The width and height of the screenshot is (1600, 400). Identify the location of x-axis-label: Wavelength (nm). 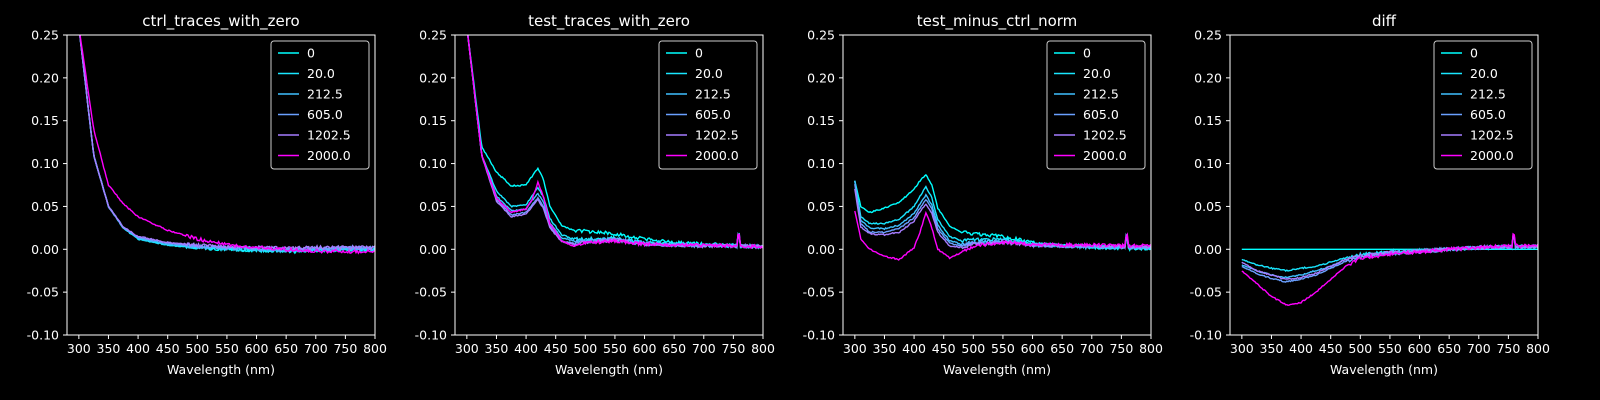
(609, 369).